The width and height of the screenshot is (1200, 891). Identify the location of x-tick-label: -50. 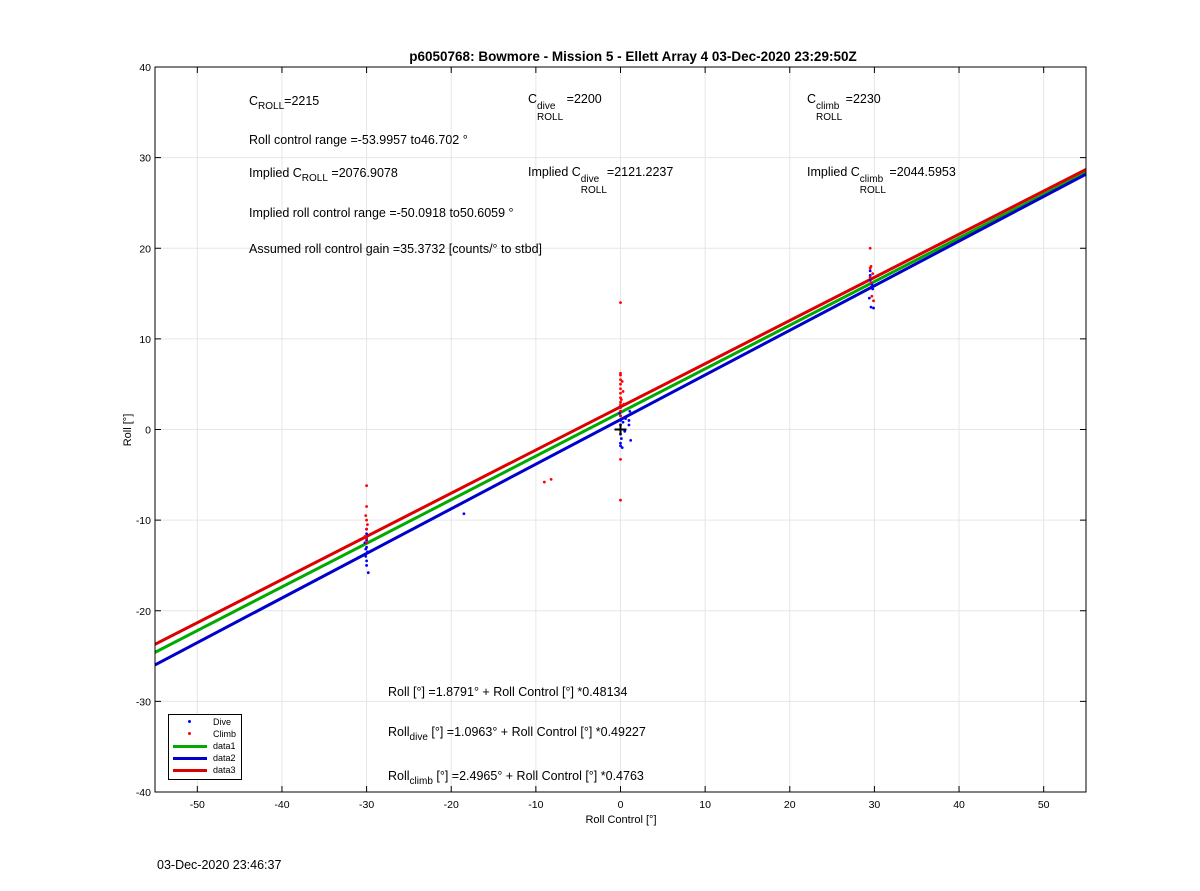
(197, 805).